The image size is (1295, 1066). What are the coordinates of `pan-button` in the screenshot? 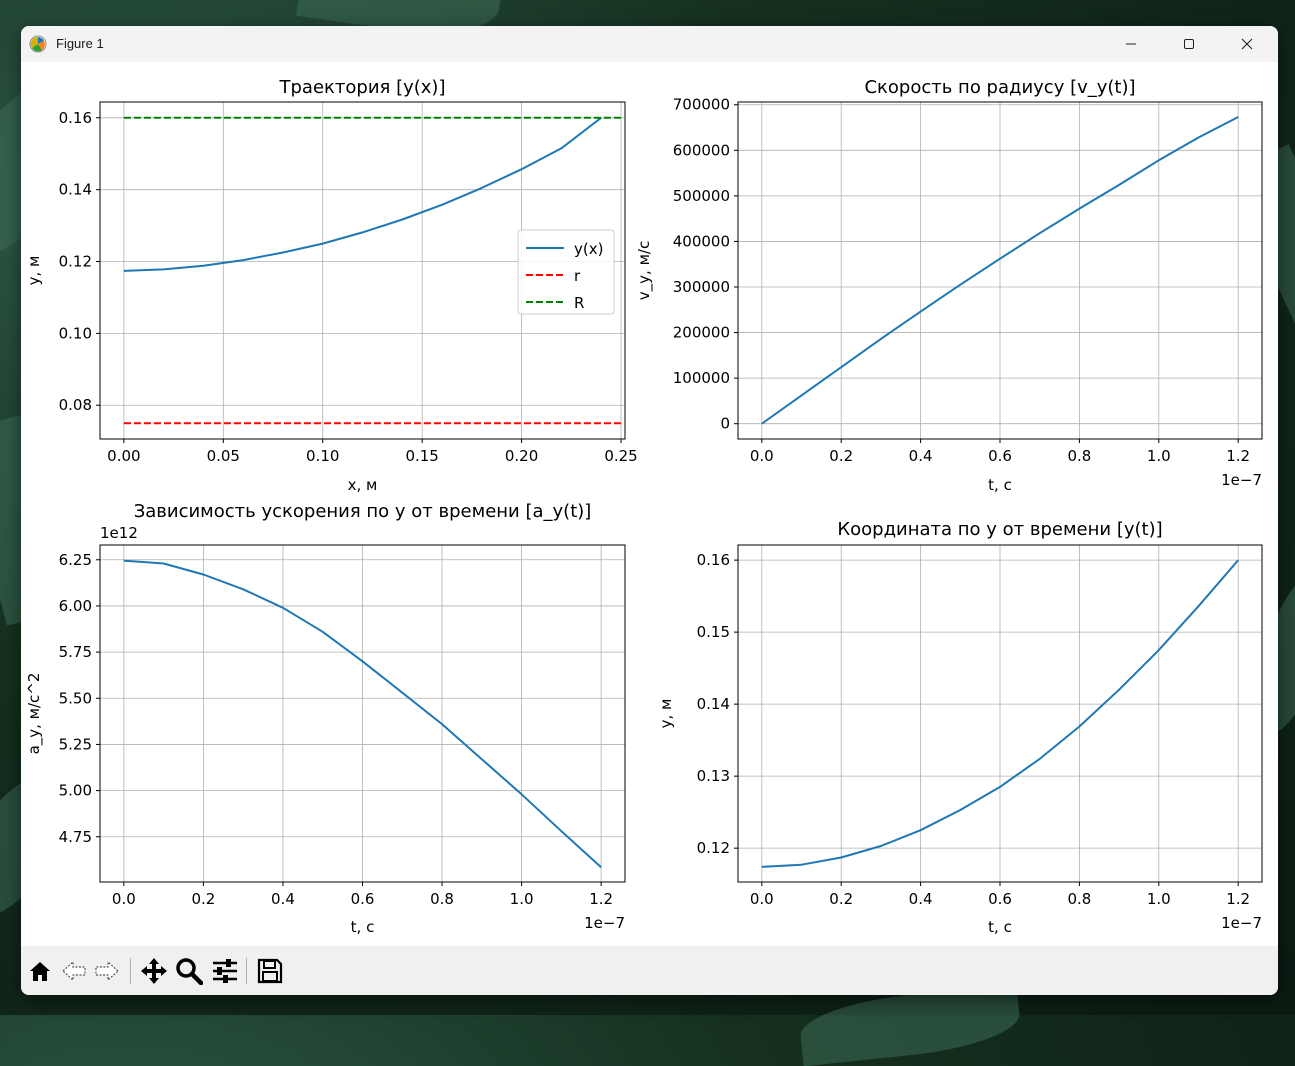 It's located at (154, 971).